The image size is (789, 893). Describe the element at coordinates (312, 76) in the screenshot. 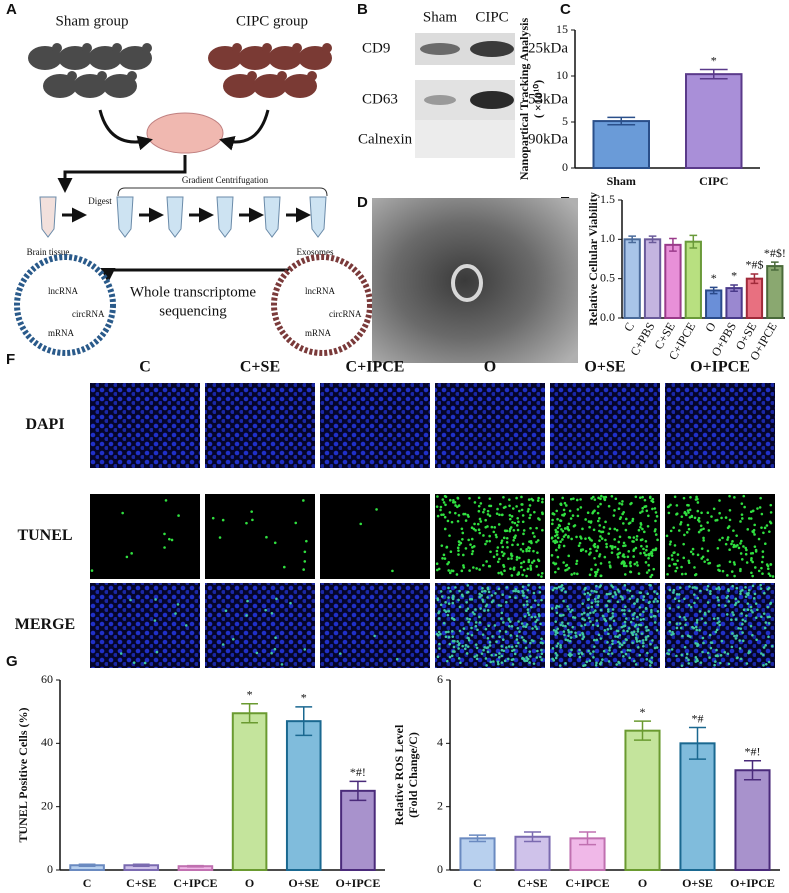

I see `mouse-ear` at that location.